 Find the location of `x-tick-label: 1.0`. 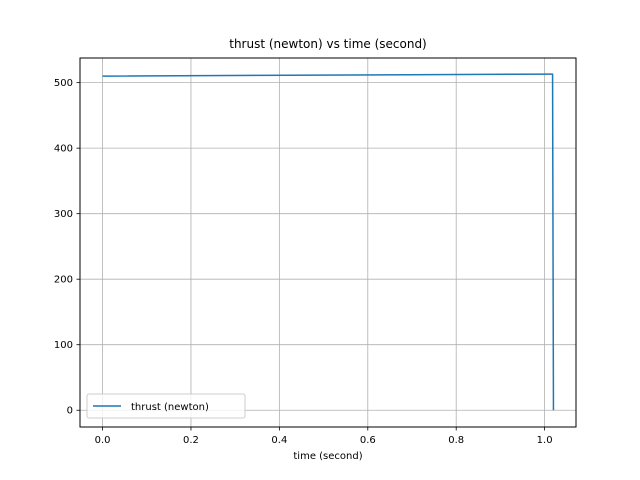

x-tick-label: 1.0 is located at coordinates (545, 440).